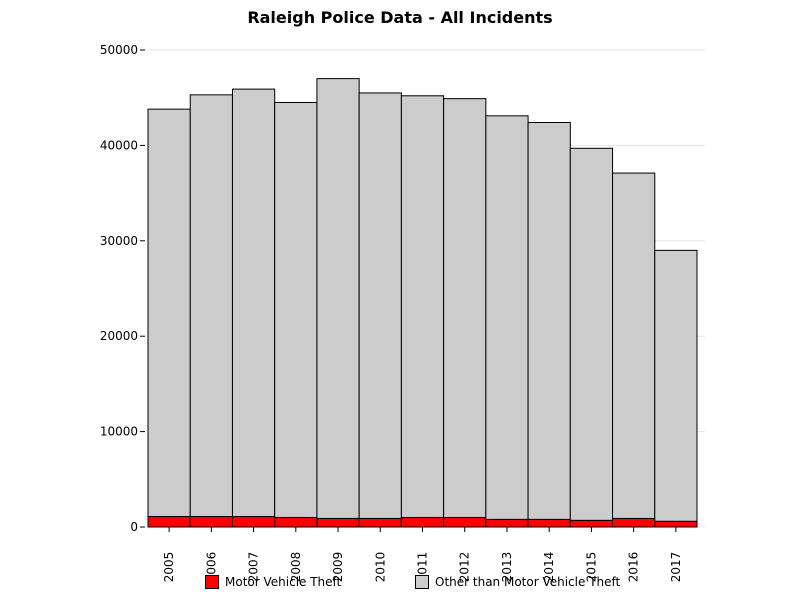 The image size is (800, 600). What do you see at coordinates (423, 567) in the screenshot?
I see `x-tick-label-2011: 2011` at bounding box center [423, 567].